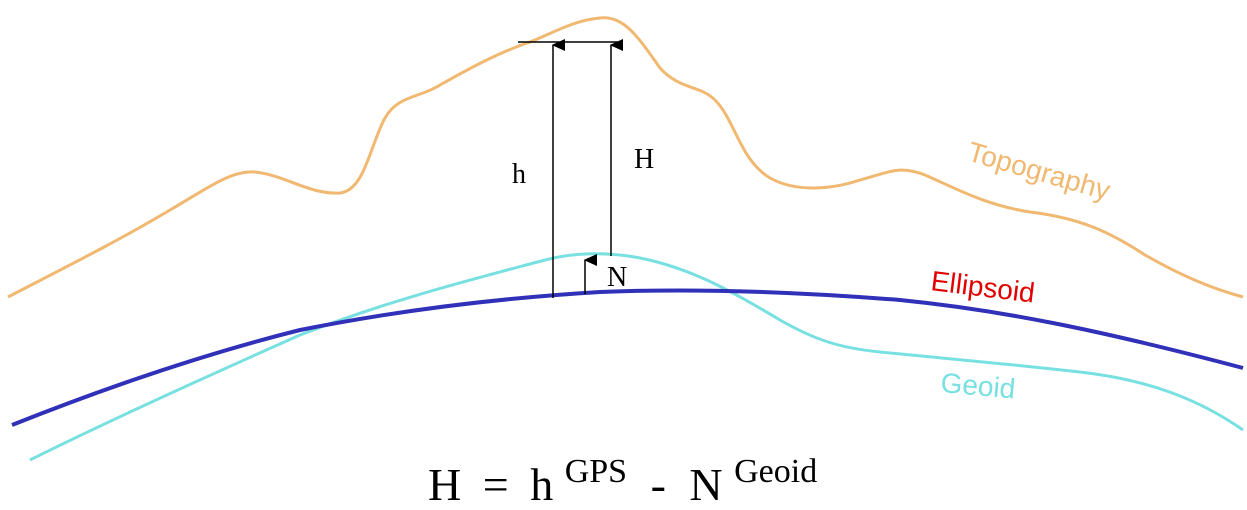 The height and width of the screenshot is (510, 1247). What do you see at coordinates (775, 471) in the screenshot?
I see `formula-N-superscript: Geoid` at bounding box center [775, 471].